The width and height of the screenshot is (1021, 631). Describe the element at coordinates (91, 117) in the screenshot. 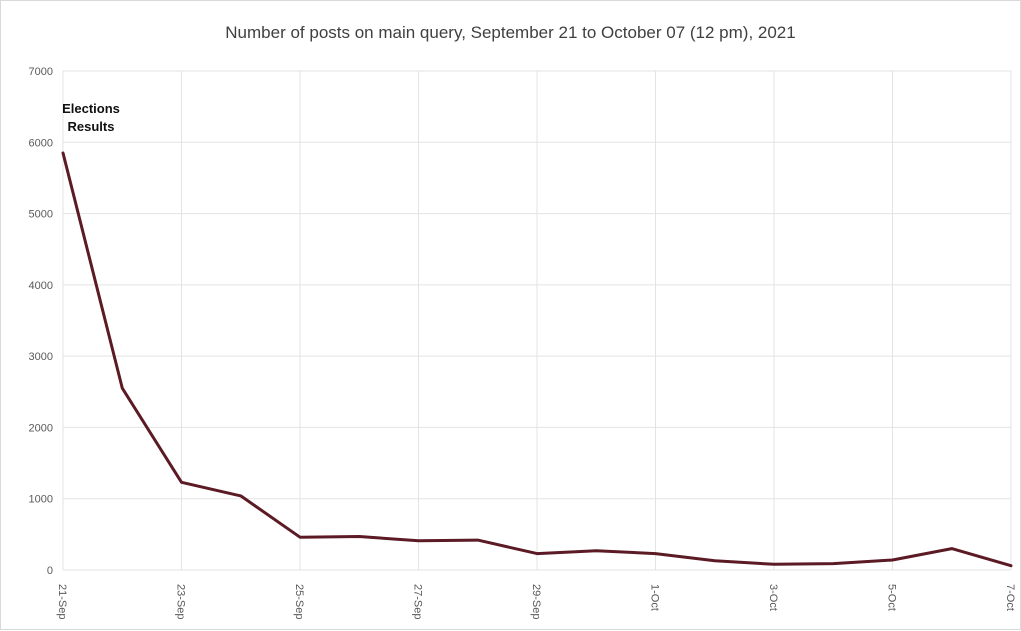

I see `annotation-label: Elections Results` at that location.